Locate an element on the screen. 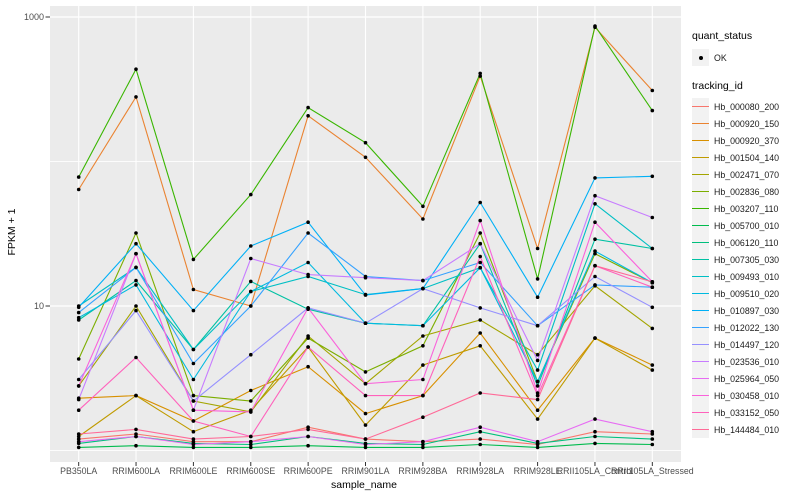  data-point-Hb_000920_150-RRIM600LE is located at coordinates (193, 289).